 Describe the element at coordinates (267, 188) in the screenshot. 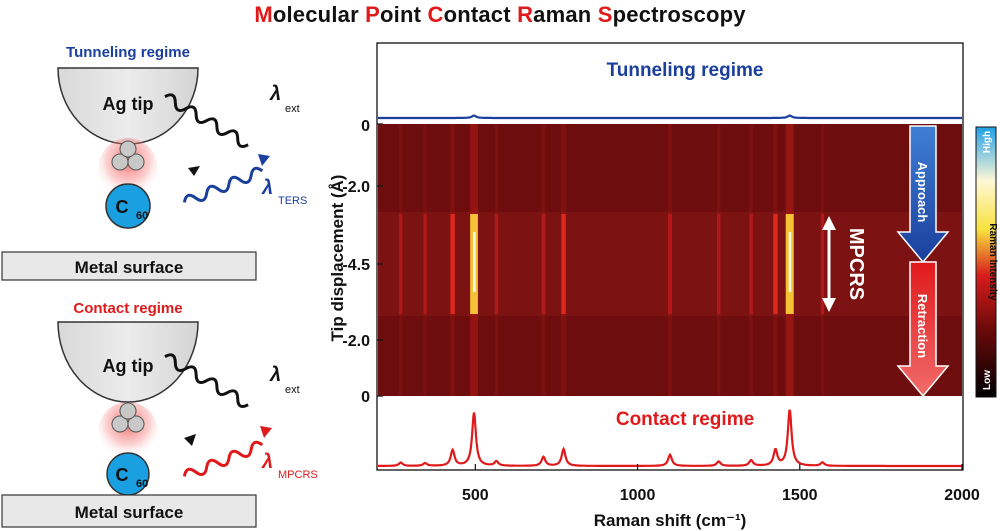

I see `lambda-ters: λ` at that location.